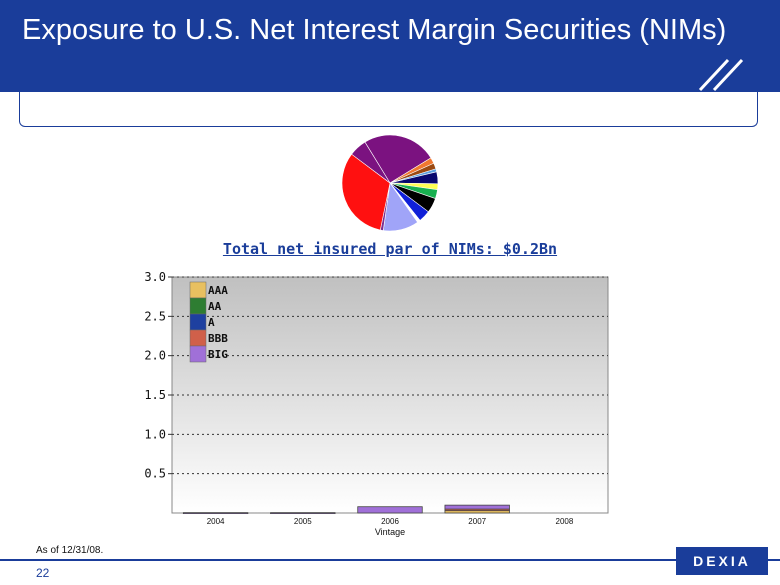 The width and height of the screenshot is (780, 585). Describe the element at coordinates (390, 510) in the screenshot. I see `bar-2006-BIG` at that location.